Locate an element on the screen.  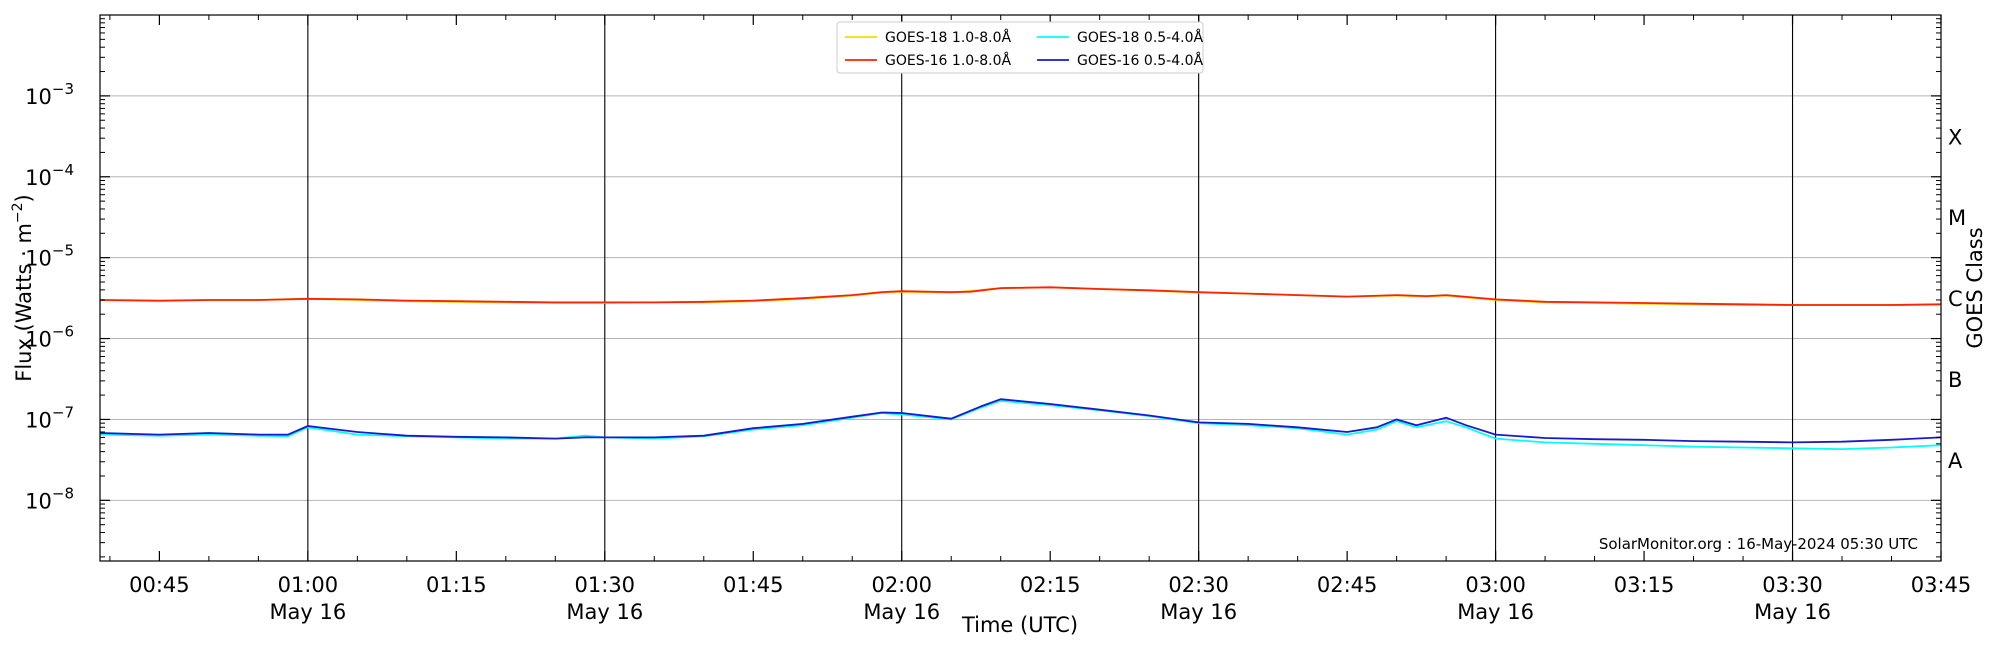
goes-class-a: A is located at coordinates (1955, 461).